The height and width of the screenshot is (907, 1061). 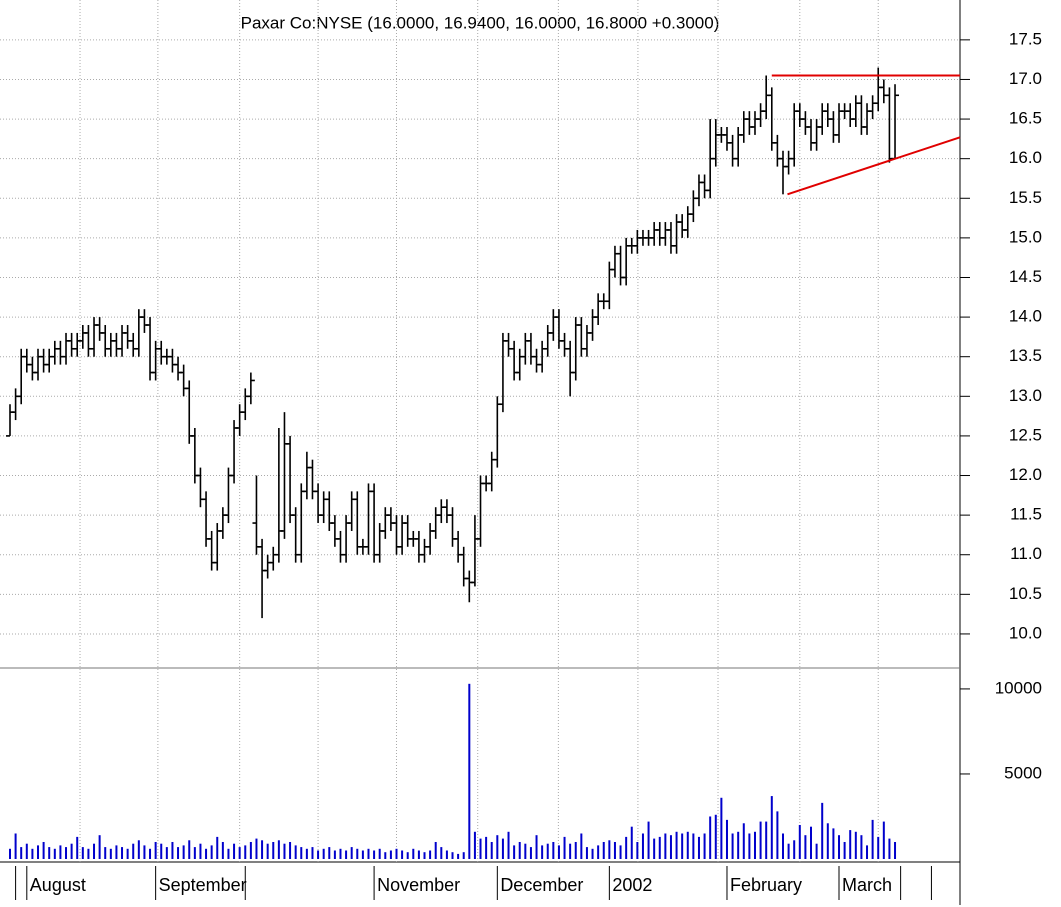 I want to click on y-tick-label: 10.0, so click(x=1025, y=632).